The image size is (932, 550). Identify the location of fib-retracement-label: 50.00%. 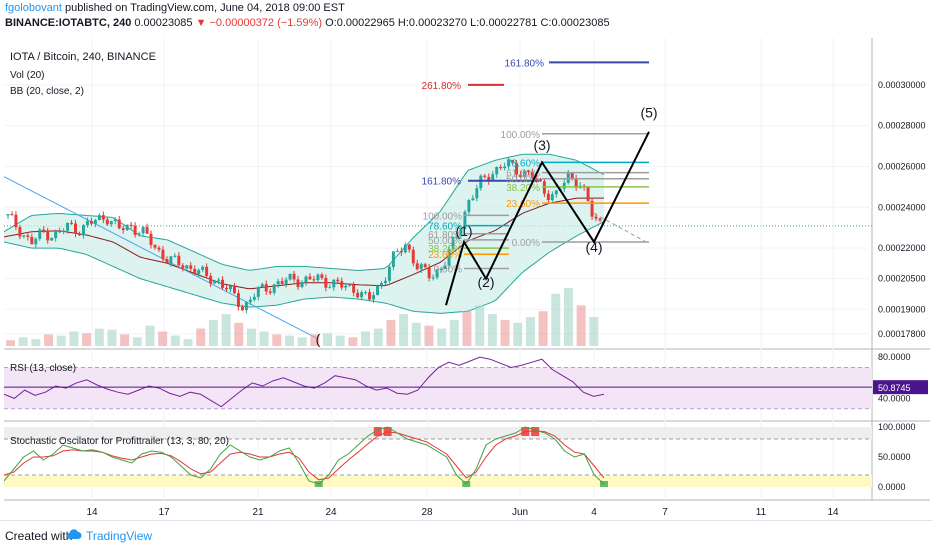
(523, 180).